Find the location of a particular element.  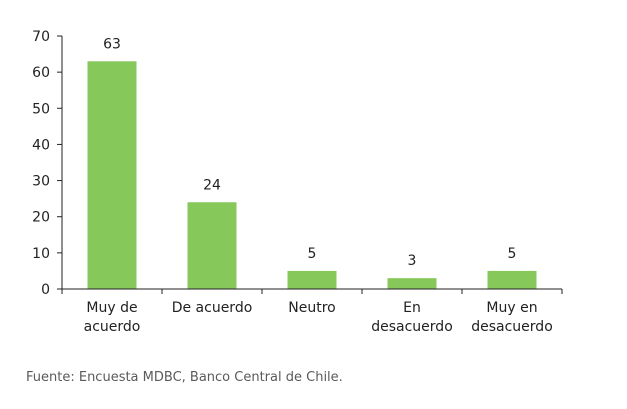

bar-value-label-1: 63 is located at coordinates (112, 44).